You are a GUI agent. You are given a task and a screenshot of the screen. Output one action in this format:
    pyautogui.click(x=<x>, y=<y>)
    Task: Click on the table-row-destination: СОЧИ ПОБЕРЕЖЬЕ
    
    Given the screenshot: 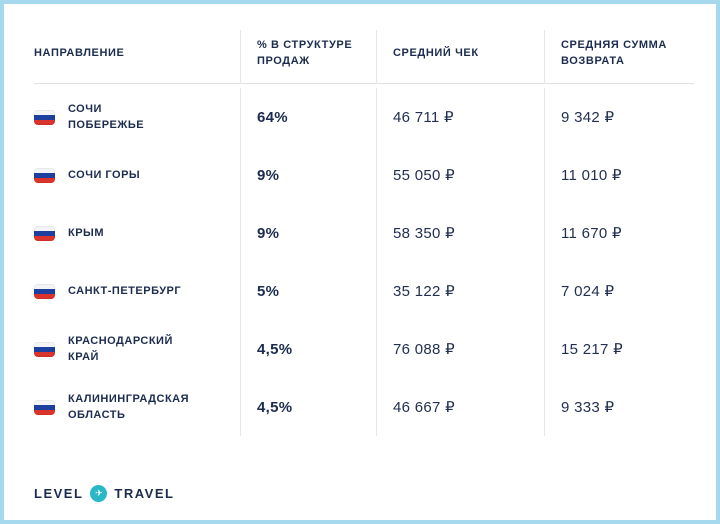 What is the action you would take?
    pyautogui.click(x=137, y=117)
    